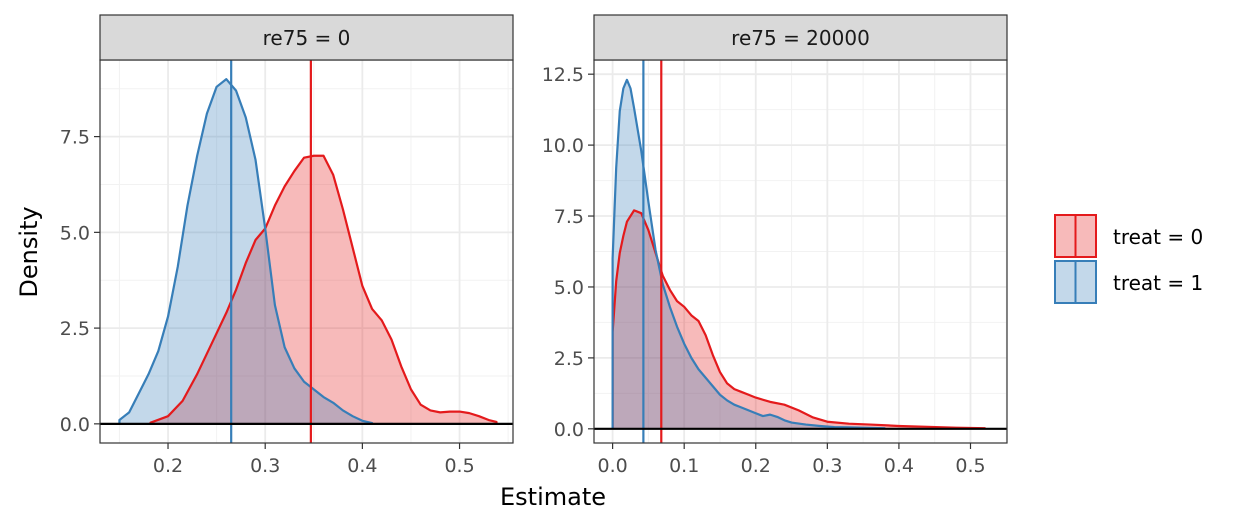 This screenshot has width=1248, height=528. I want to click on legend-label-treat-0: treat = 0, so click(1158, 237).